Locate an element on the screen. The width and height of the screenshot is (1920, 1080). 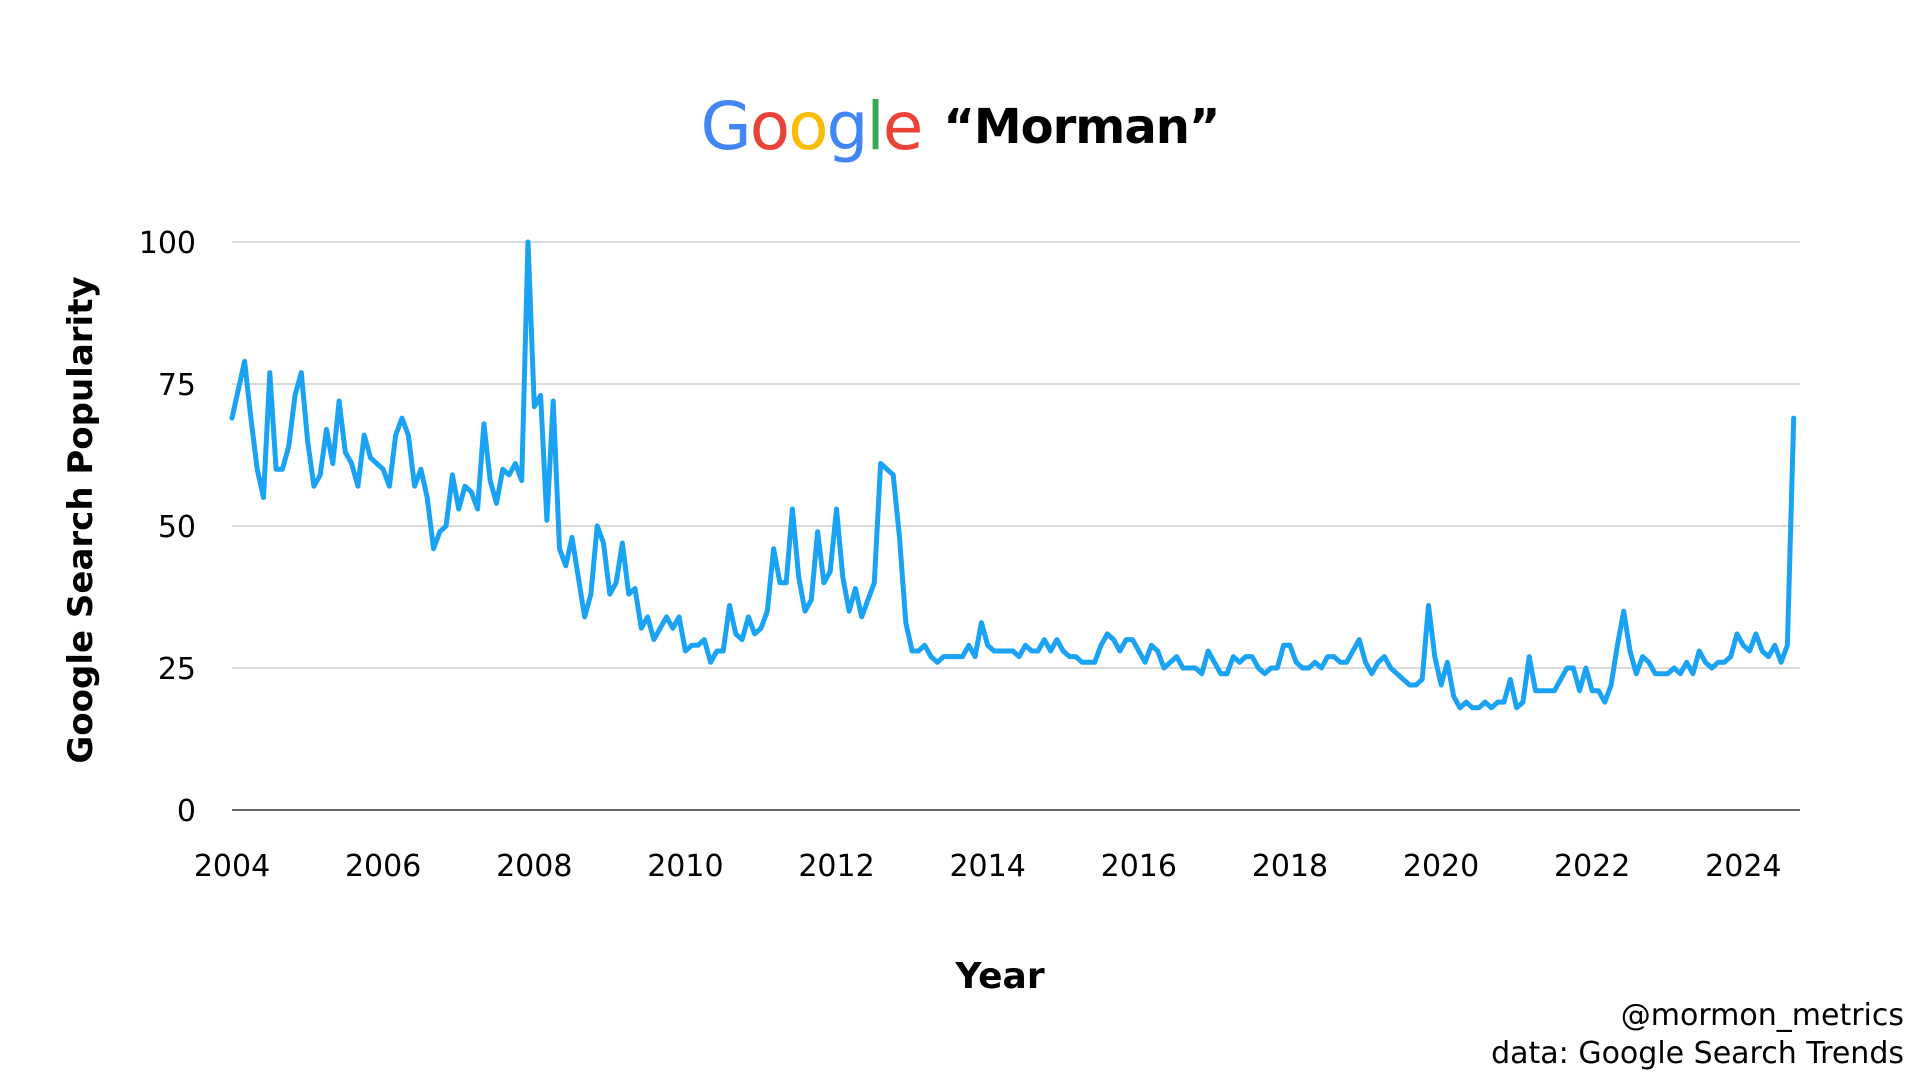
y-axis-label: Google Search Popularity is located at coordinates (81, 519).